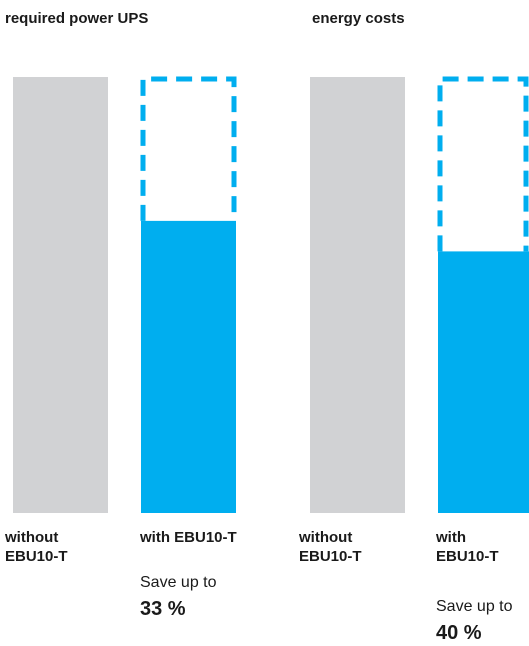 The height and width of the screenshot is (646, 529). Describe the element at coordinates (36, 547) in the screenshot. I see `category-label-power-without: without EBU10-T` at that location.